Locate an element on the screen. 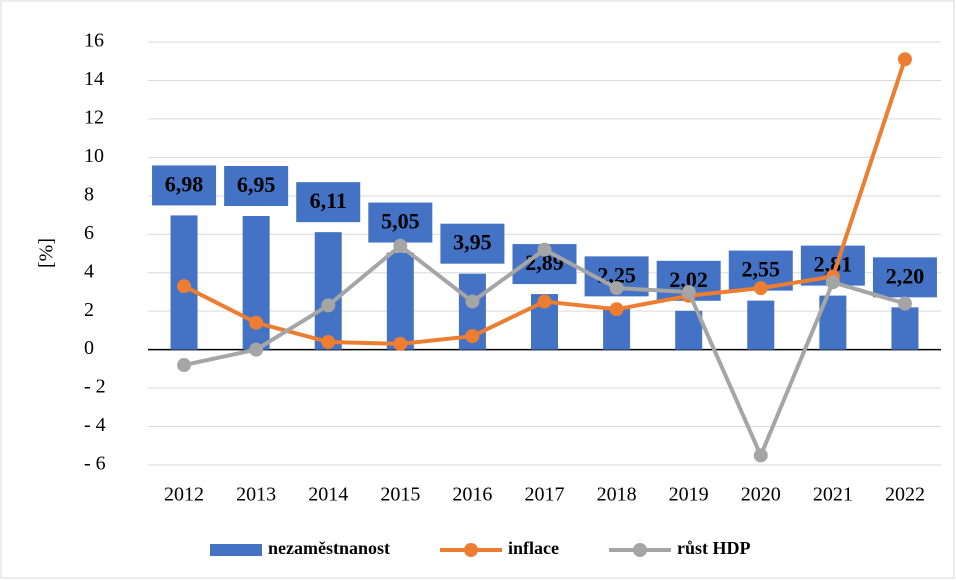  data-label: 2,55 is located at coordinates (761, 269).